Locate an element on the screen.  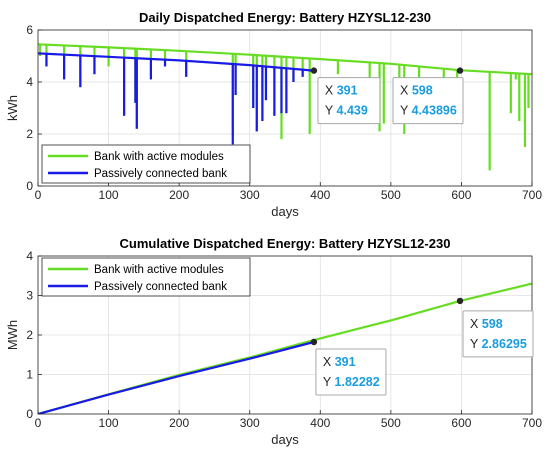
y-tick-label: 1 is located at coordinates (29, 375).